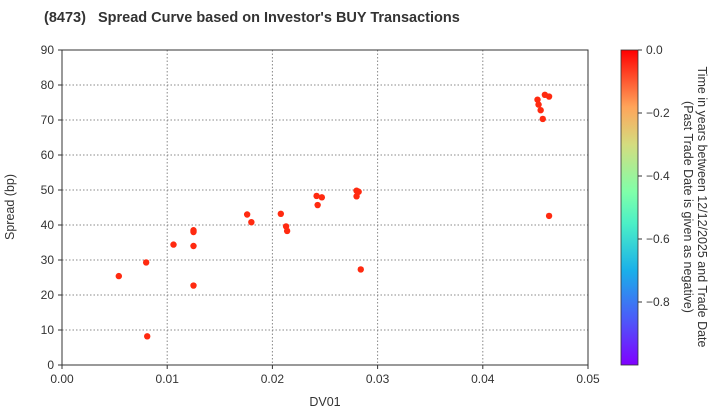 The width and height of the screenshot is (720, 420). What do you see at coordinates (378, 379) in the screenshot?
I see `x-tick-label: 0.03` at bounding box center [378, 379].